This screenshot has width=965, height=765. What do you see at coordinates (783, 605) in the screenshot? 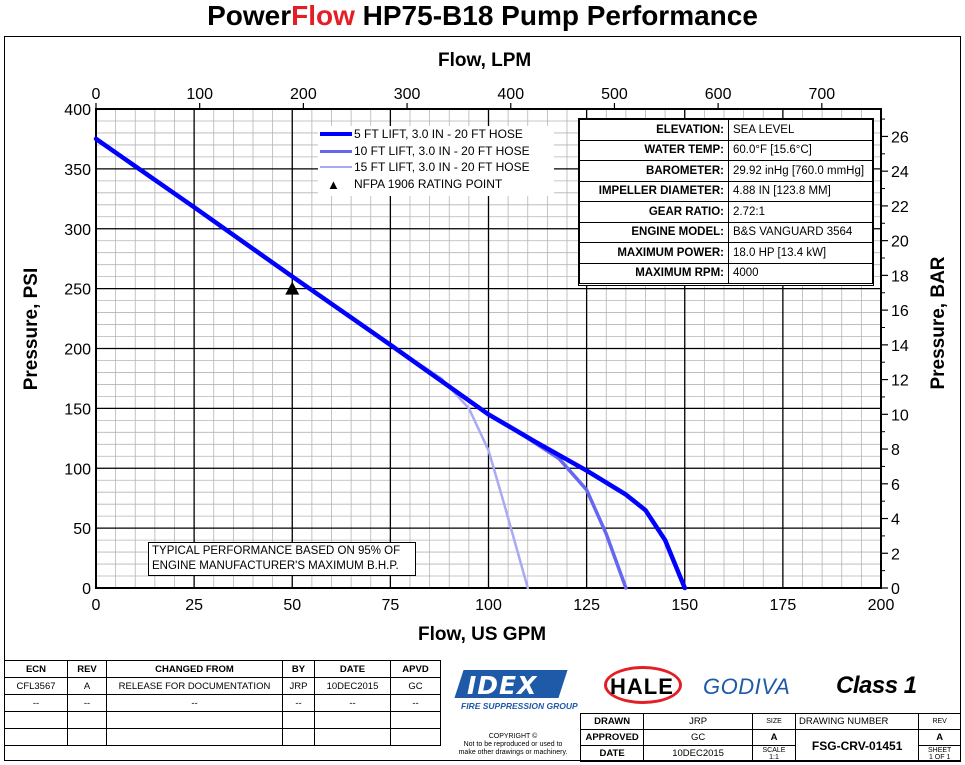
I see `x-tick-label: 175` at bounding box center [783, 605].